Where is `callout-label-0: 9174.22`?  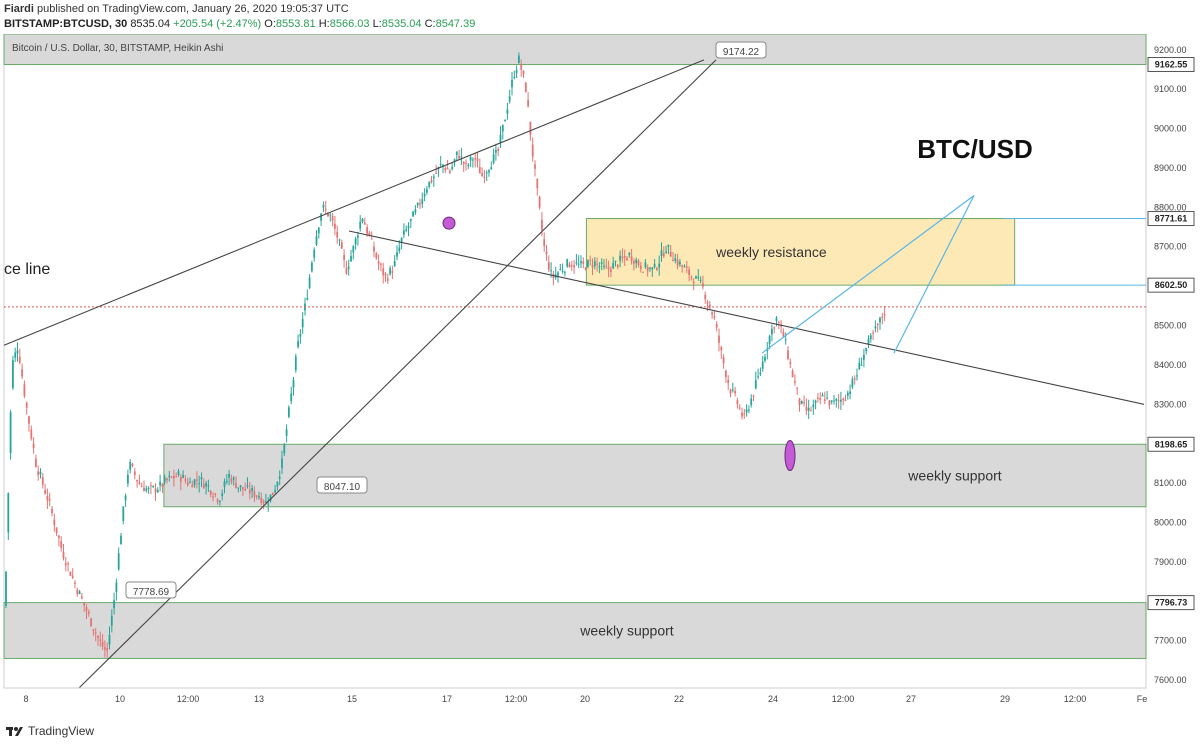
callout-label-0: 9174.22 is located at coordinates (741, 52).